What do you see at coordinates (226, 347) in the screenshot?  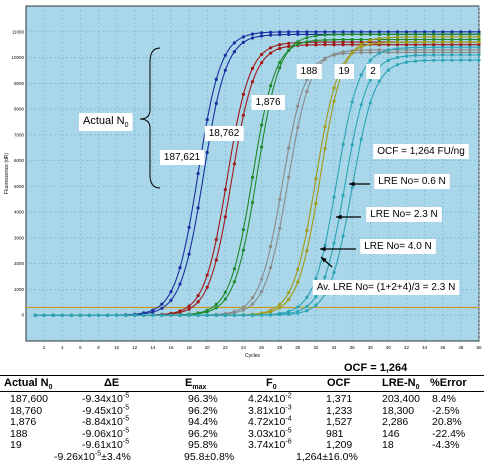 I see `x-tick-label: 22` at bounding box center [226, 347].